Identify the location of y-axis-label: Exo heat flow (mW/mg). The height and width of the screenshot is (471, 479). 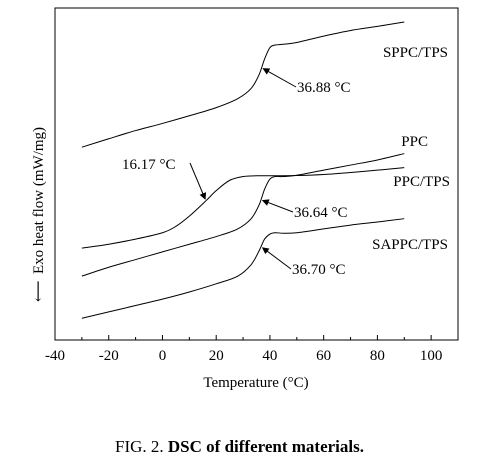
(39, 200).